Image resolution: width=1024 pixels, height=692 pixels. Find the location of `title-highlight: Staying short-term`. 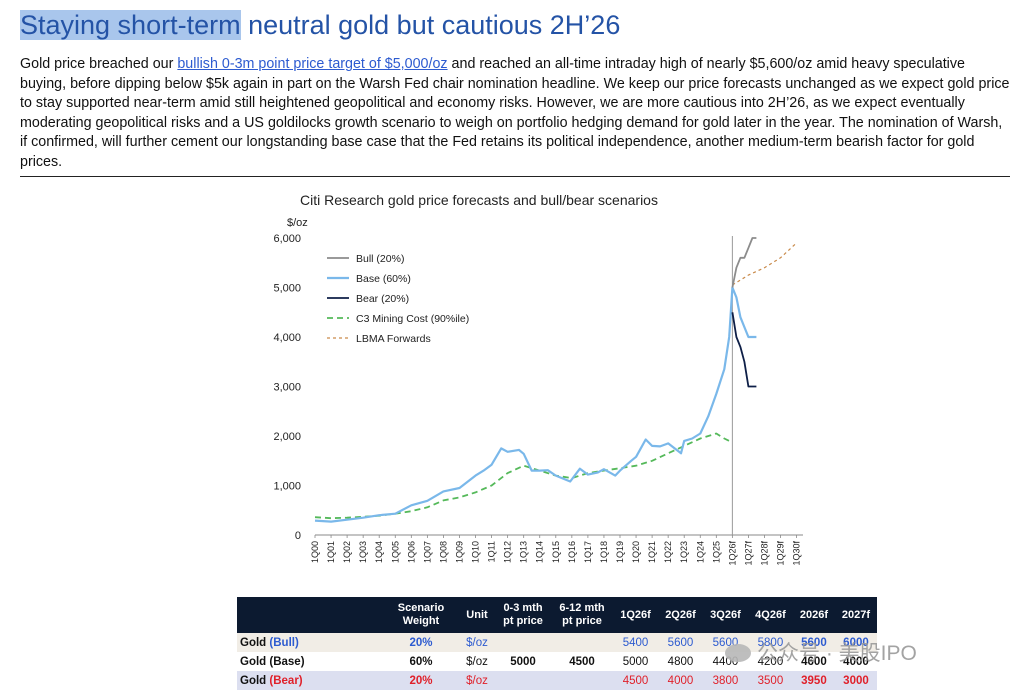

title-highlight: Staying short-term is located at coordinates (130, 25).